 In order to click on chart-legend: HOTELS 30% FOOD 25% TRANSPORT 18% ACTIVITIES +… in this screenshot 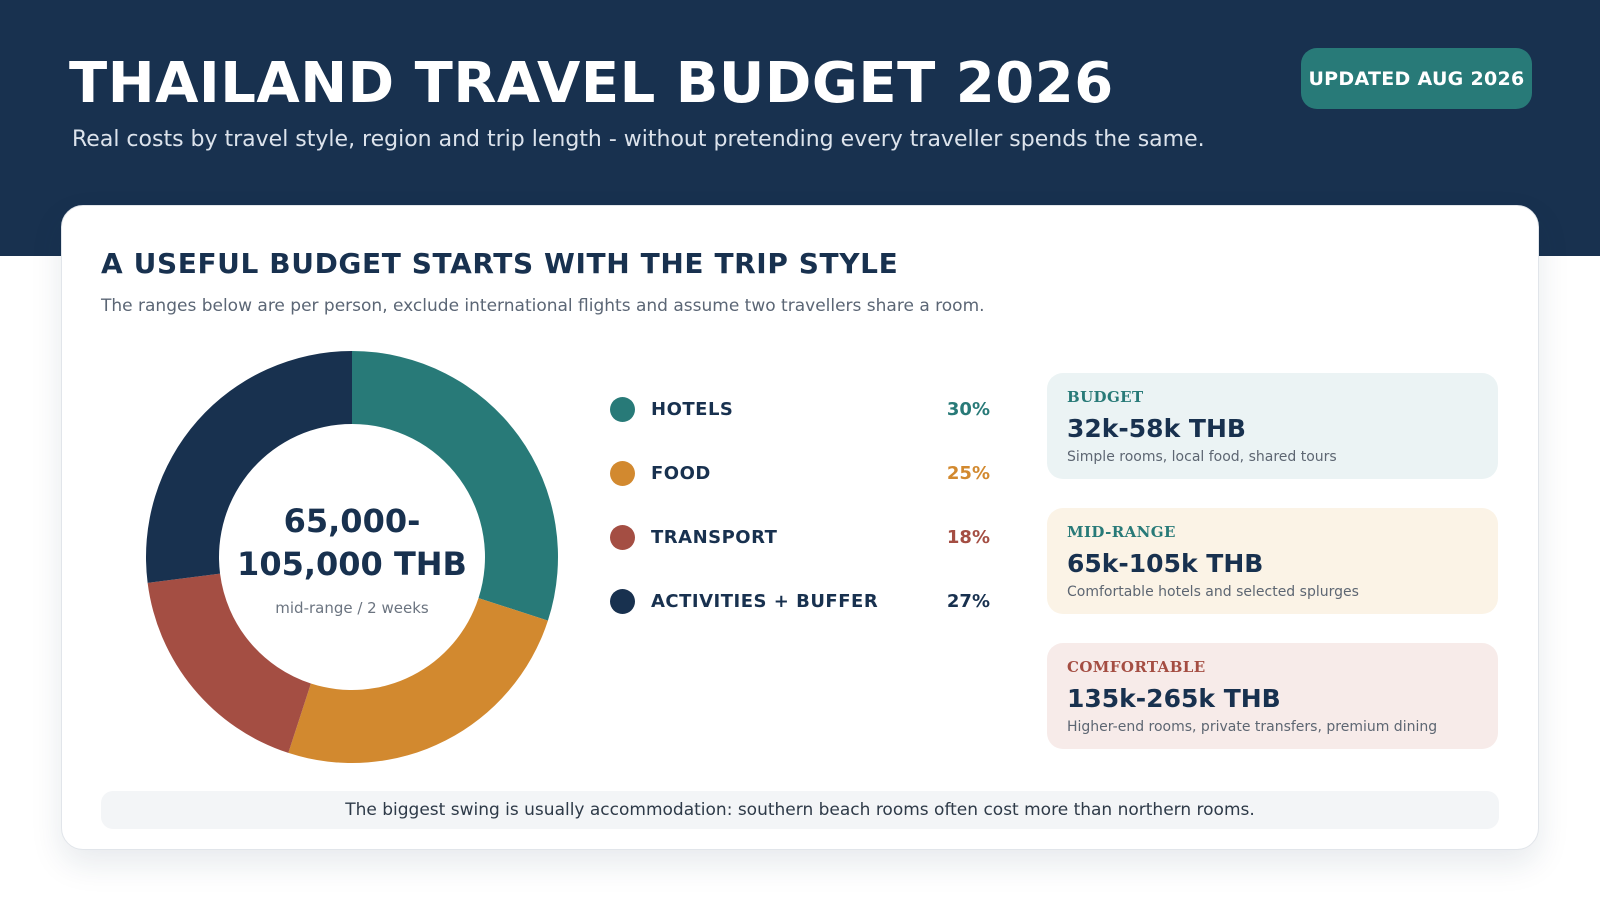, I will do `click(800, 525)`.